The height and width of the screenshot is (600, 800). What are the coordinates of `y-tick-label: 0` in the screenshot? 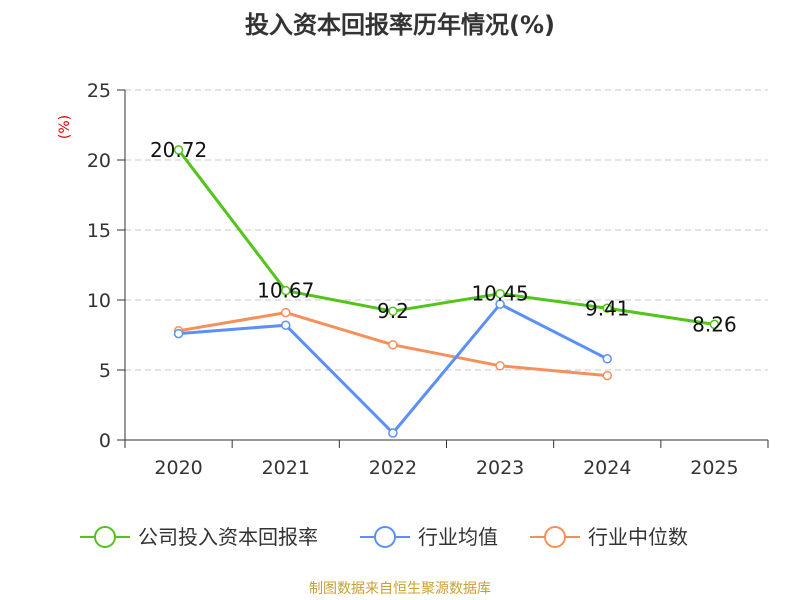 It's located at (105, 441).